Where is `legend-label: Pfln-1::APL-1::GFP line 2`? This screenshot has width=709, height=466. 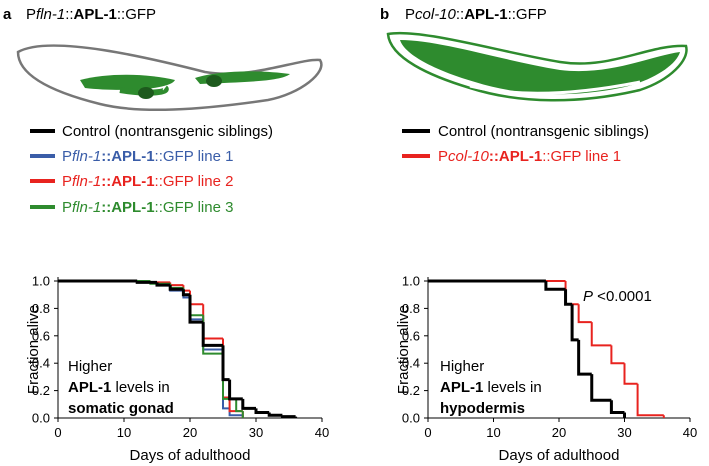
legend-label: Pfln-1::APL-1::GFP line 2 is located at coordinates (147, 181).